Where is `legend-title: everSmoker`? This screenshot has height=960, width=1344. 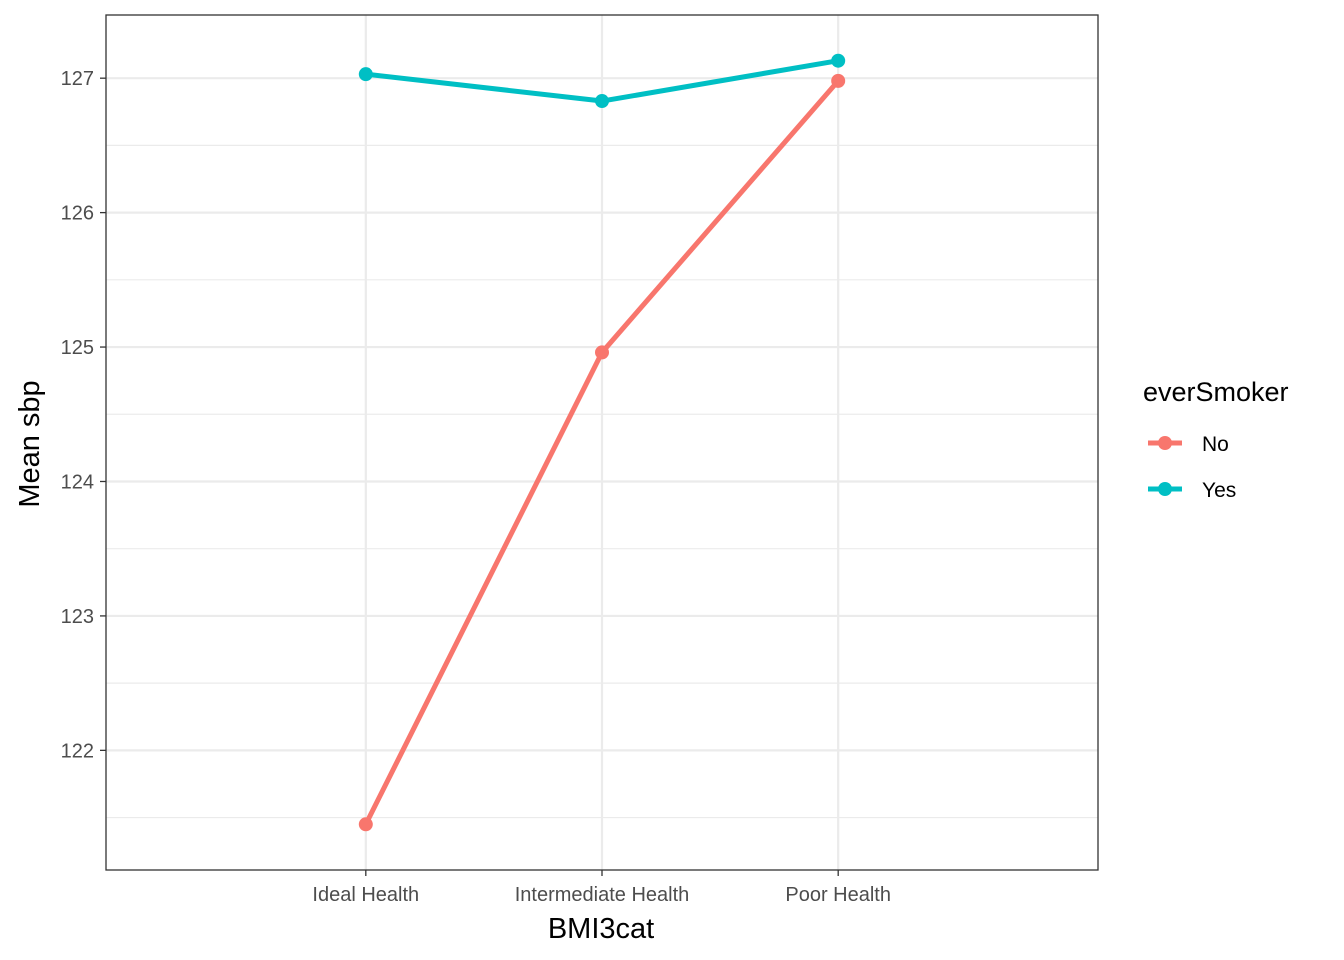
legend-title: everSmoker is located at coordinates (1216, 392).